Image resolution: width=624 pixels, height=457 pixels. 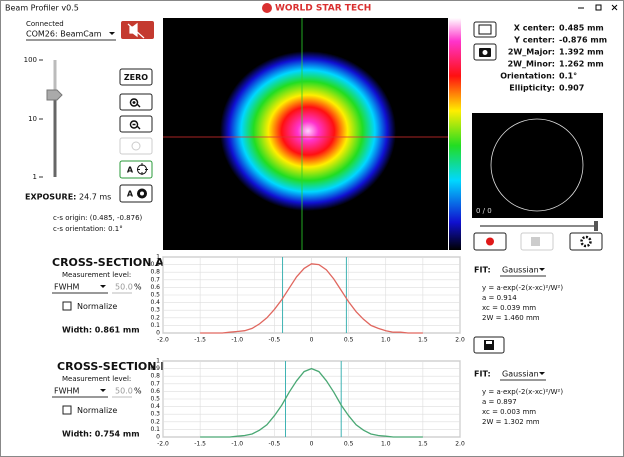 What do you see at coordinates (136, 77) in the screenshot?
I see `zero-button` at bounding box center [136, 77].